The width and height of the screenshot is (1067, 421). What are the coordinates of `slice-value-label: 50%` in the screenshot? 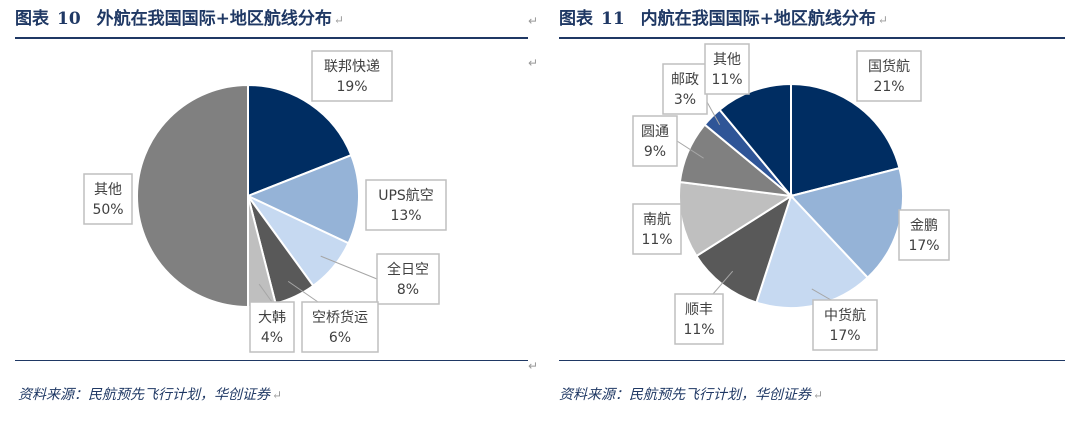 It's located at (107, 210).